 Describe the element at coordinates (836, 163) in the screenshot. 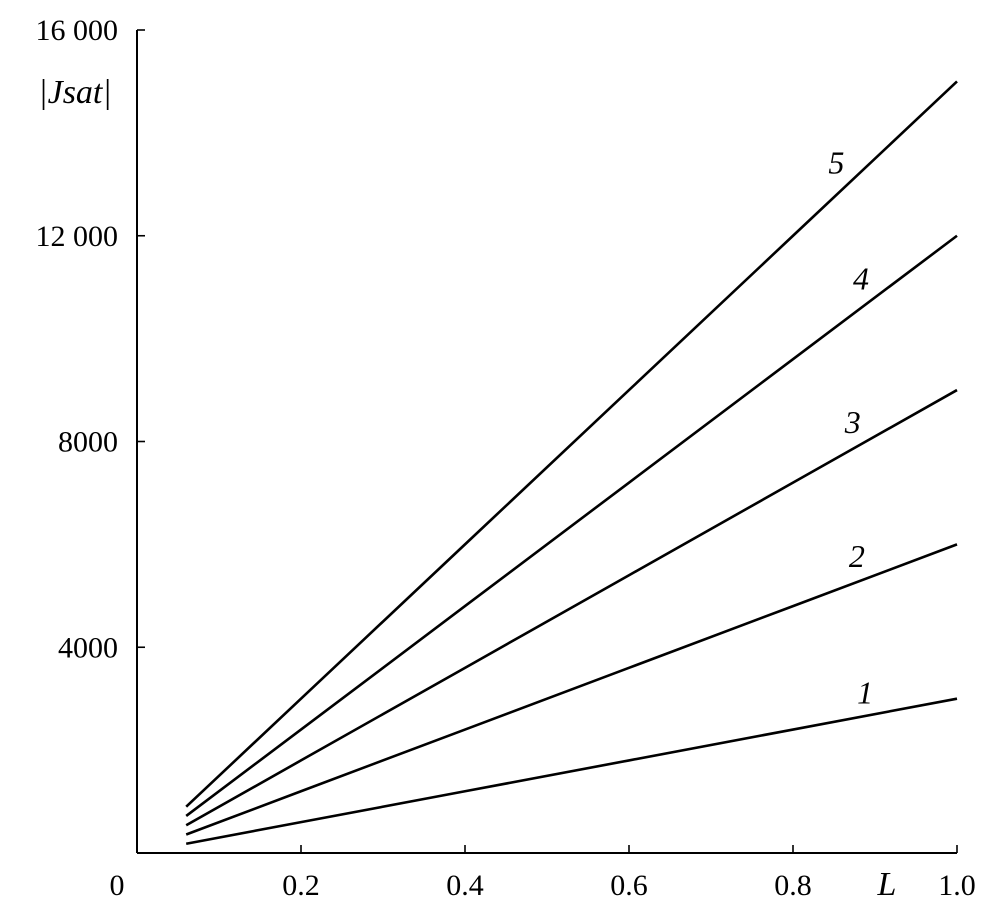

I see `series-label-5: 5` at that location.